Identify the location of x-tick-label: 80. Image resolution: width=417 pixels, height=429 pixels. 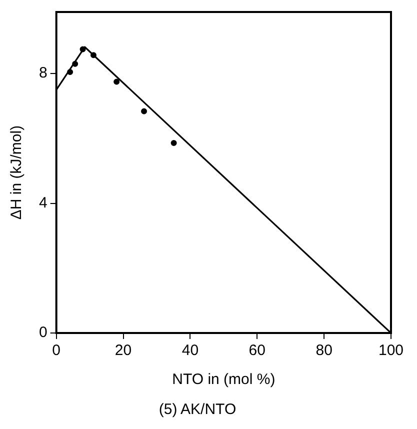
(324, 351).